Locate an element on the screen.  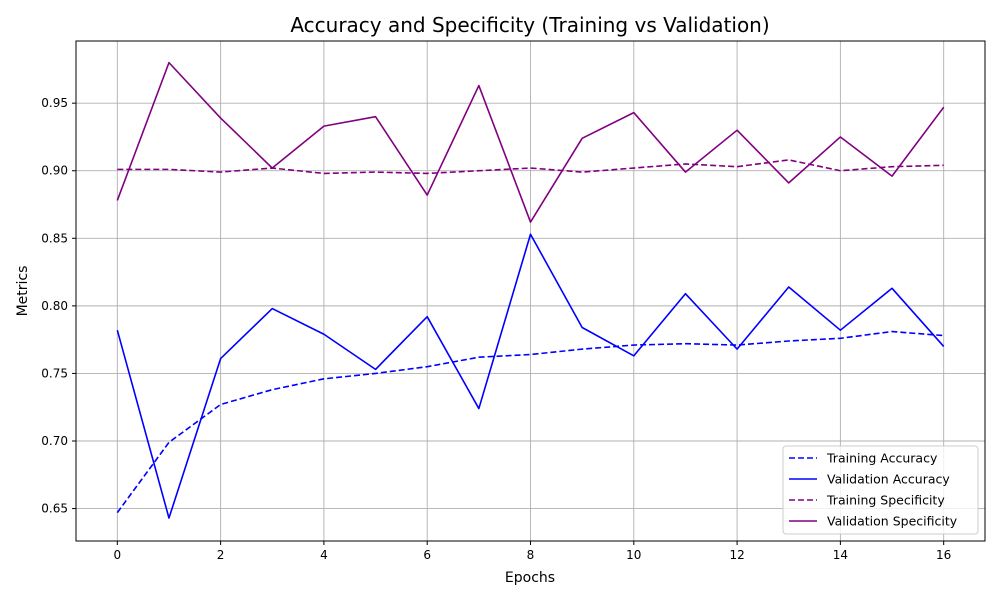
x-tick-label: 12 is located at coordinates (736, 555).